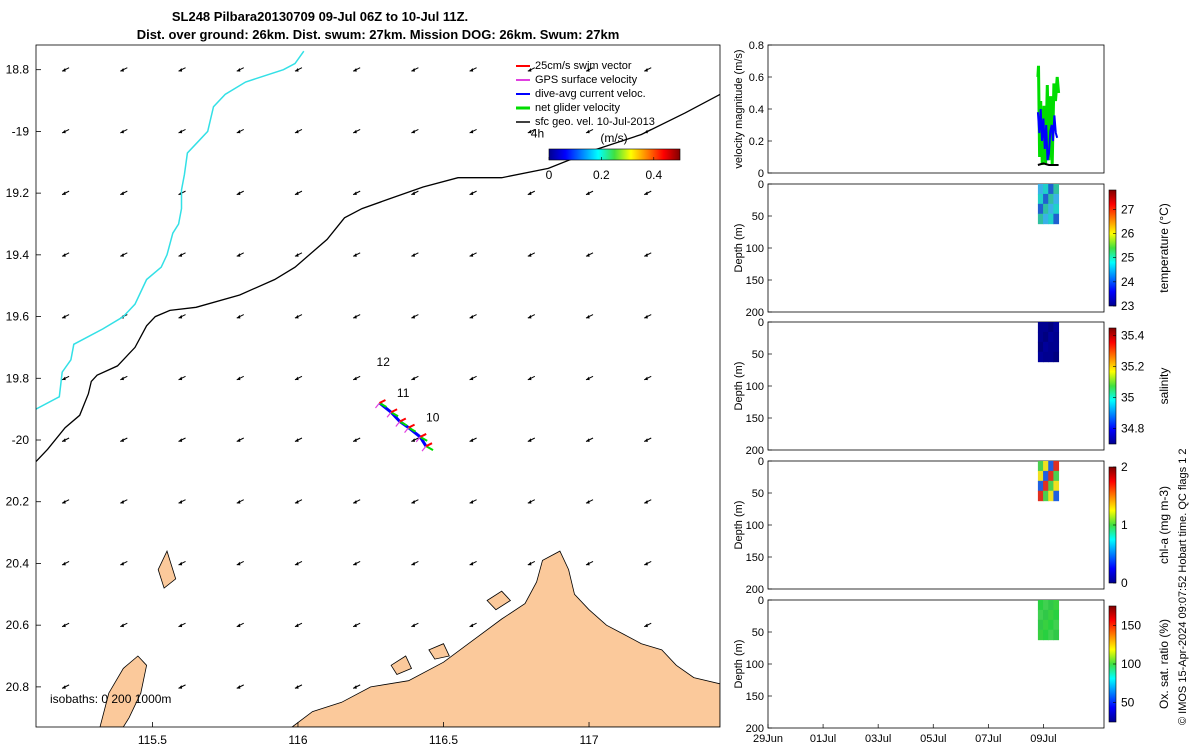 The width and height of the screenshot is (1200, 750). I want to click on section-y-tick-label: 100, so click(755, 665).